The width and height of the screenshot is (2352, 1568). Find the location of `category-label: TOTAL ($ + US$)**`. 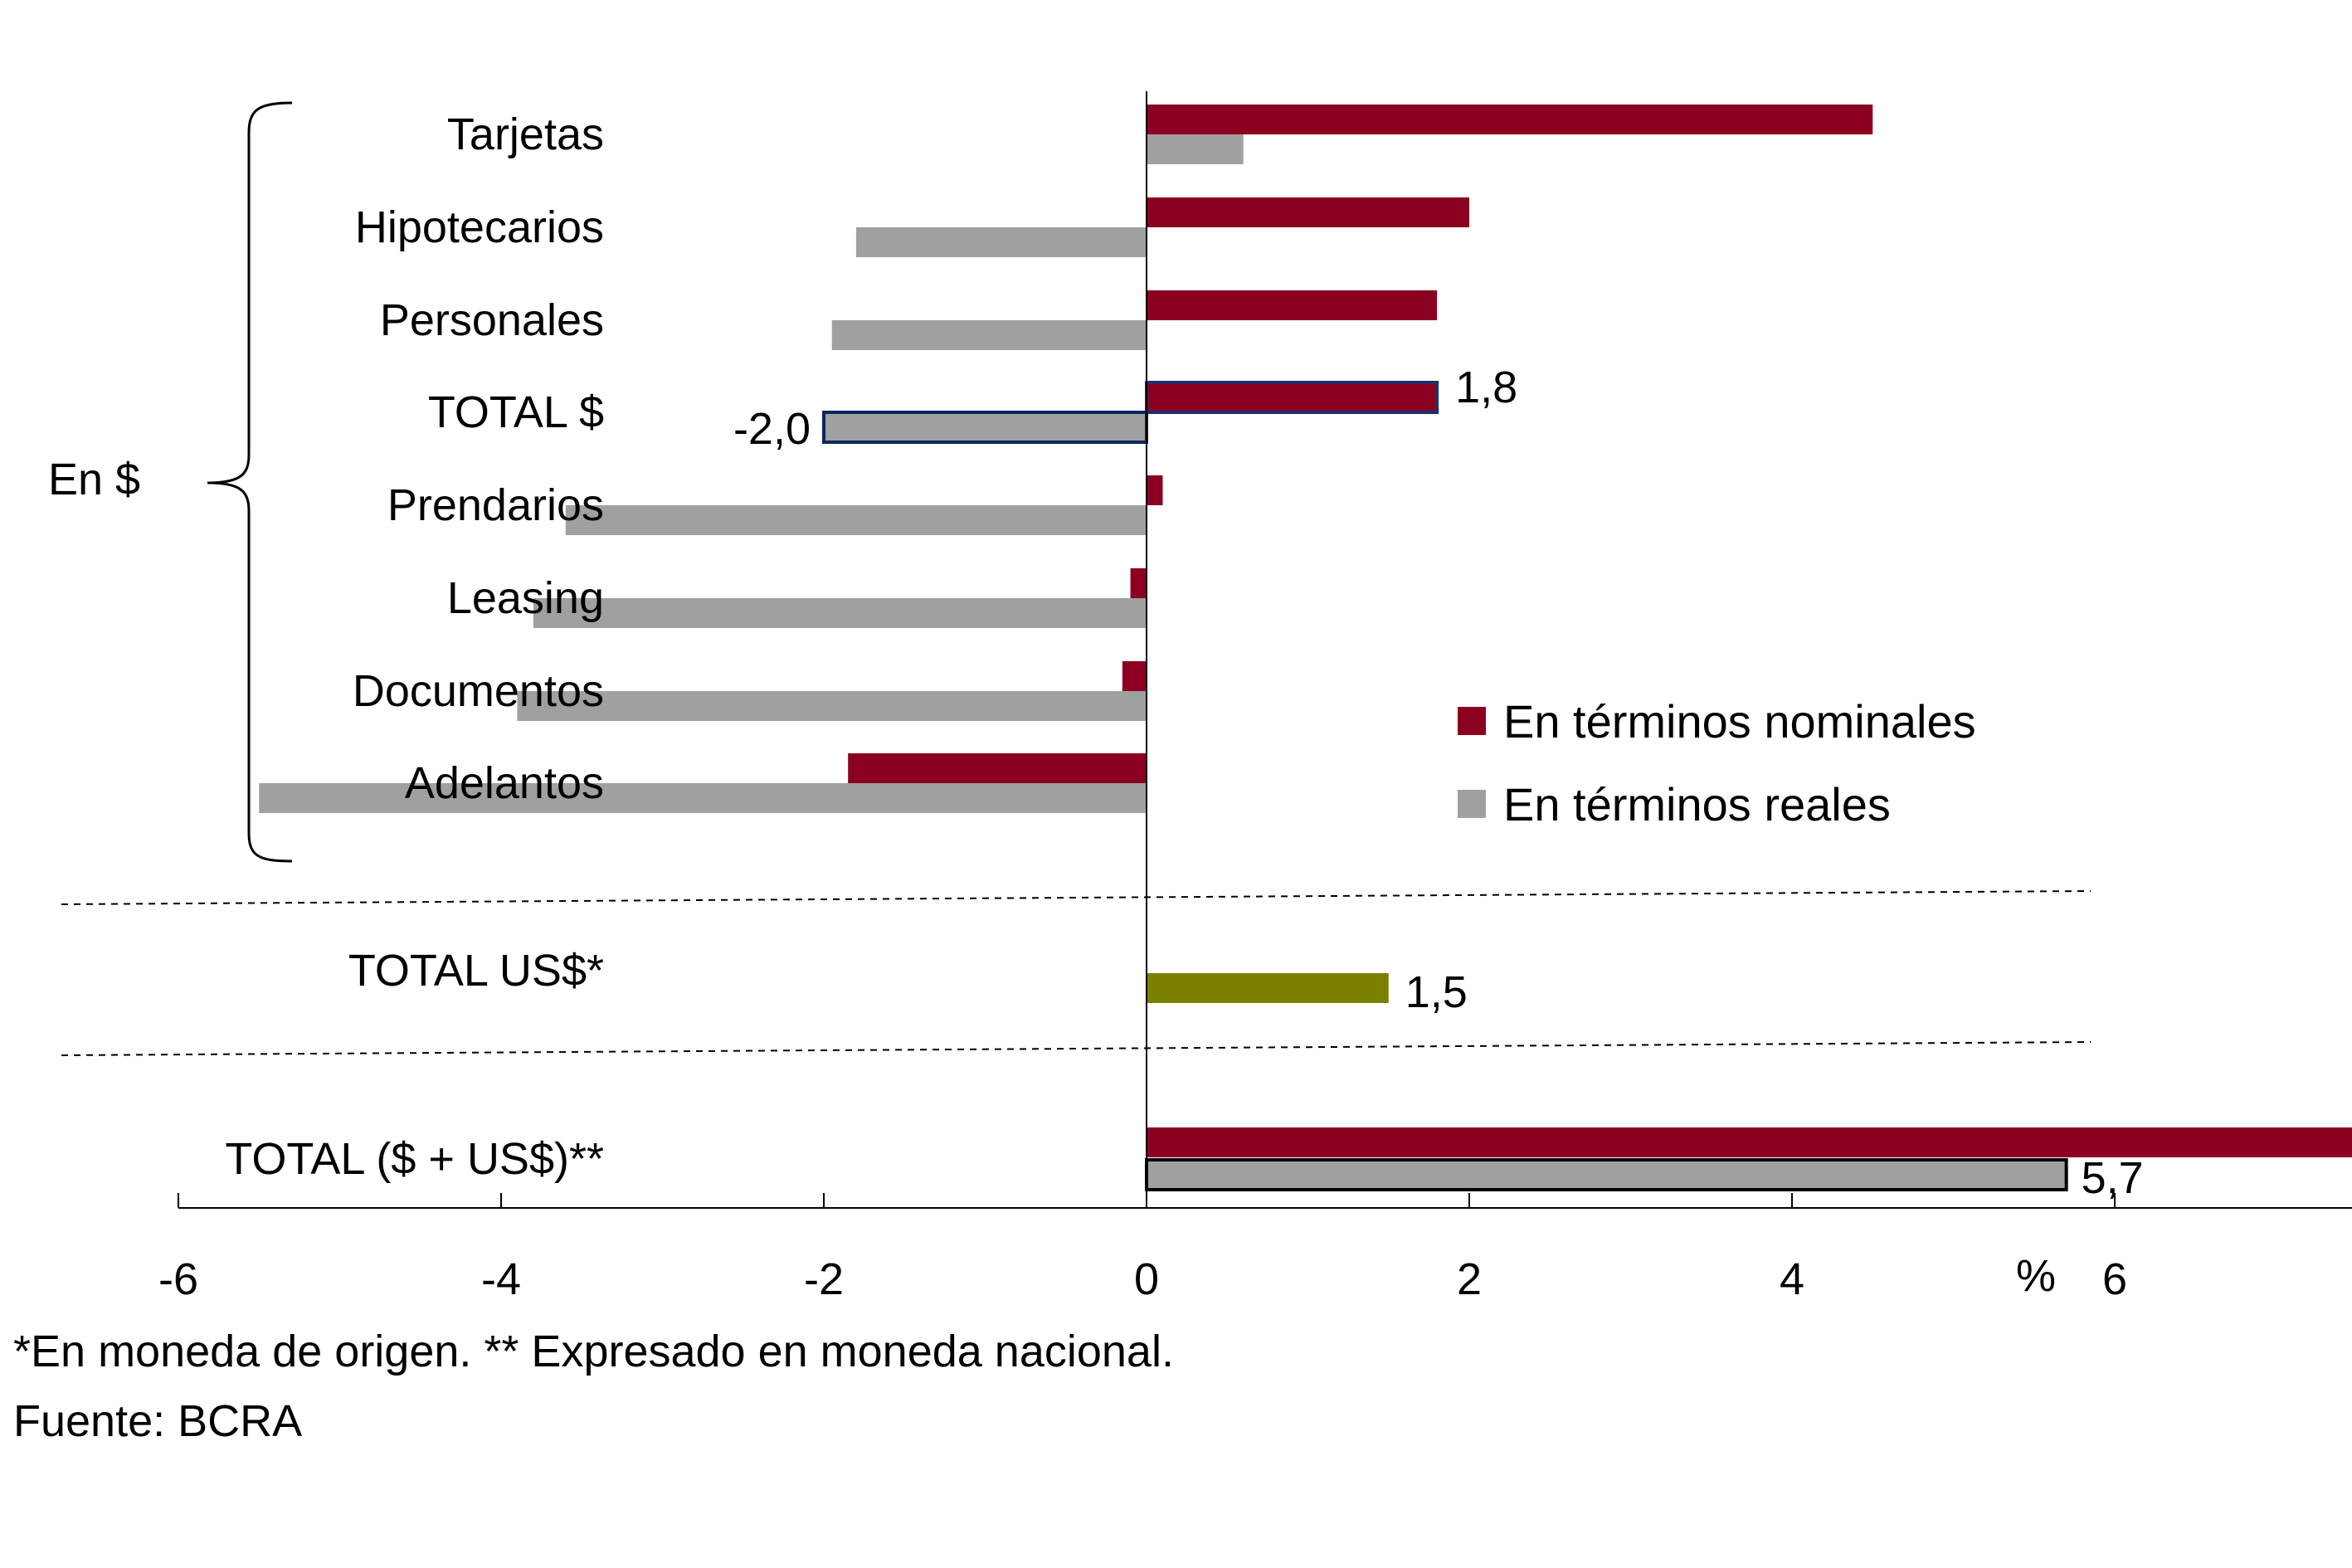

category-label: TOTAL ($ + US$)** is located at coordinates (414, 1159).